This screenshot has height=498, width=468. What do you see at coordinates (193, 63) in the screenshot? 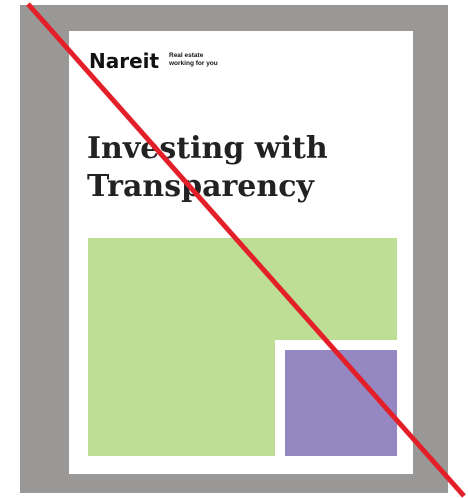
I see `brand-tagline: working for you` at bounding box center [193, 63].